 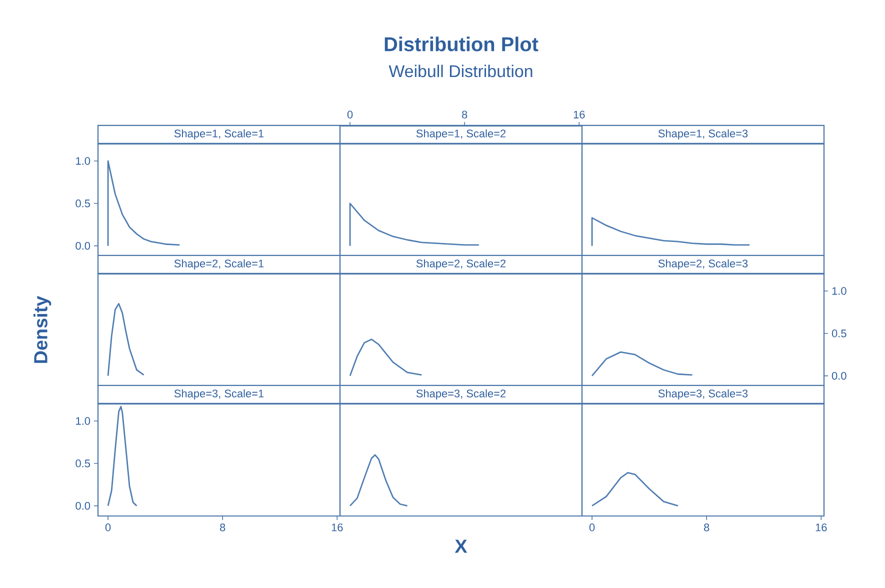 What do you see at coordinates (839, 334) in the screenshot?
I see `text: 0.5` at bounding box center [839, 334].